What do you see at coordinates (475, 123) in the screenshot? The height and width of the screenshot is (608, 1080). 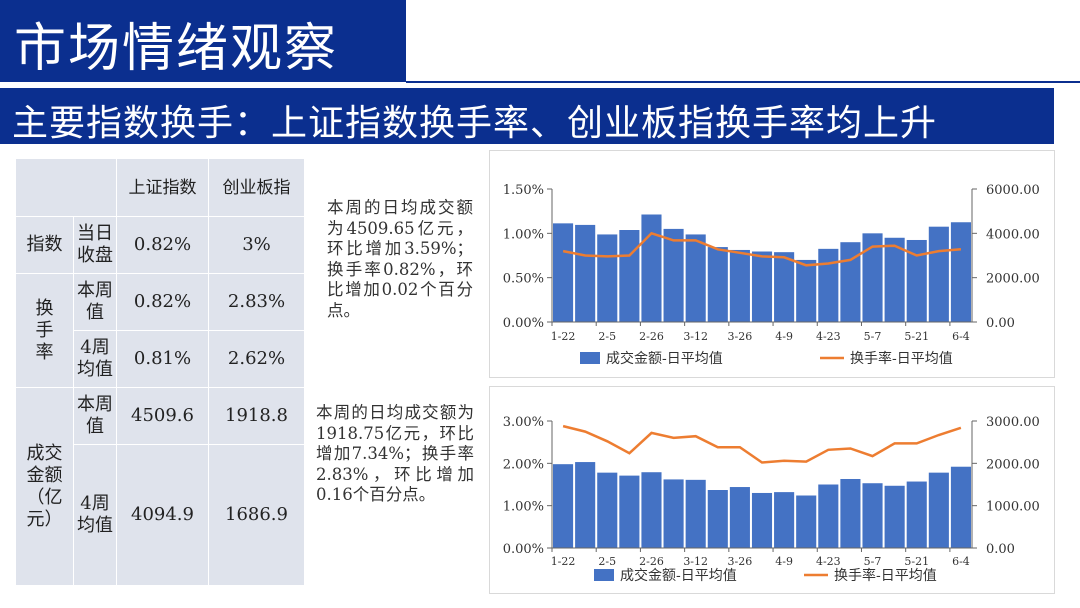 I see `page-subtitle: 主要指数换手：上证指数换手率、创业板指换手率均上升` at bounding box center [475, 123].